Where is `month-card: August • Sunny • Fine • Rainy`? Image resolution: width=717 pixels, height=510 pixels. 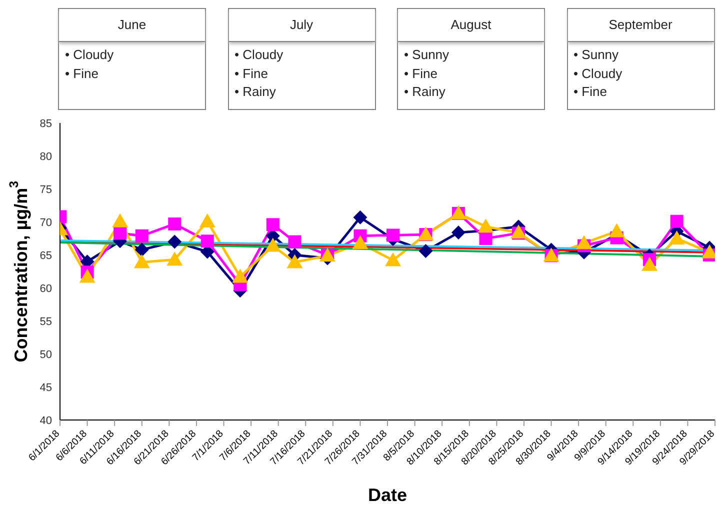 month-card: August • Sunny • Fine • Rainy is located at coordinates (471, 59).